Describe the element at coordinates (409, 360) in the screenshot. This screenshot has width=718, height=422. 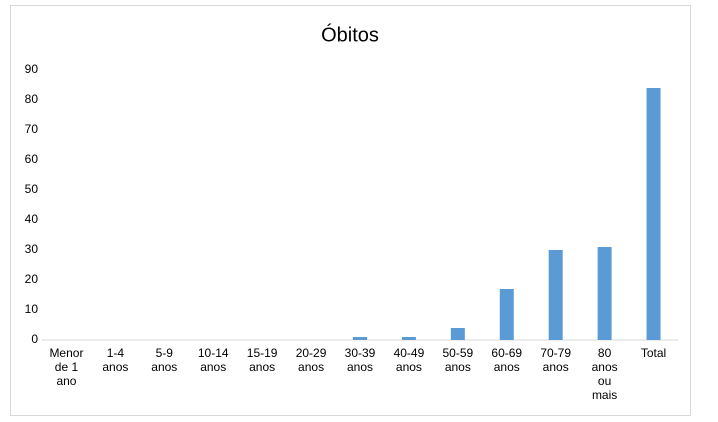
I see `x-tick-label: 40-49 anos` at that location.